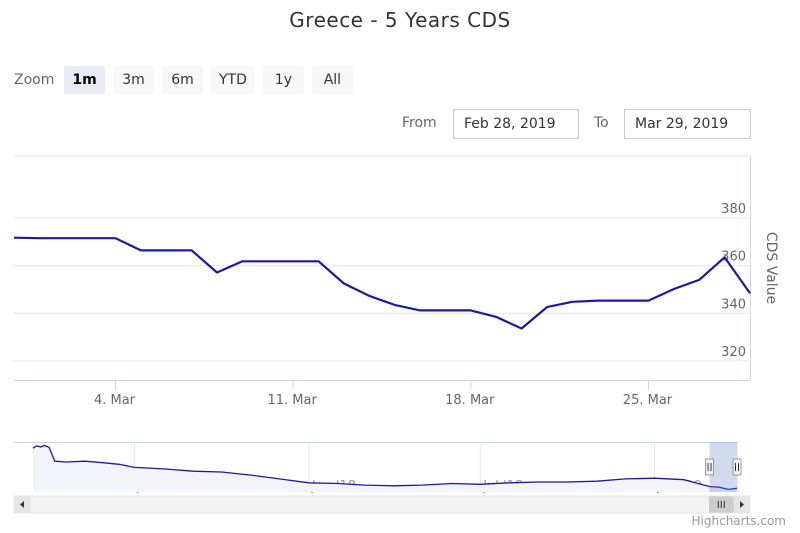  I want to click on y-axis-title: CDS Value, so click(771, 268).